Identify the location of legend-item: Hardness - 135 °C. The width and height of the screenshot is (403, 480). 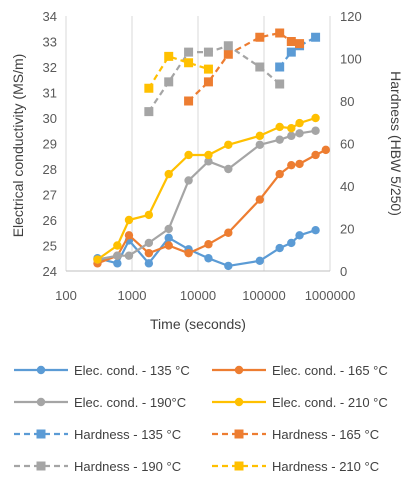
(97, 434).